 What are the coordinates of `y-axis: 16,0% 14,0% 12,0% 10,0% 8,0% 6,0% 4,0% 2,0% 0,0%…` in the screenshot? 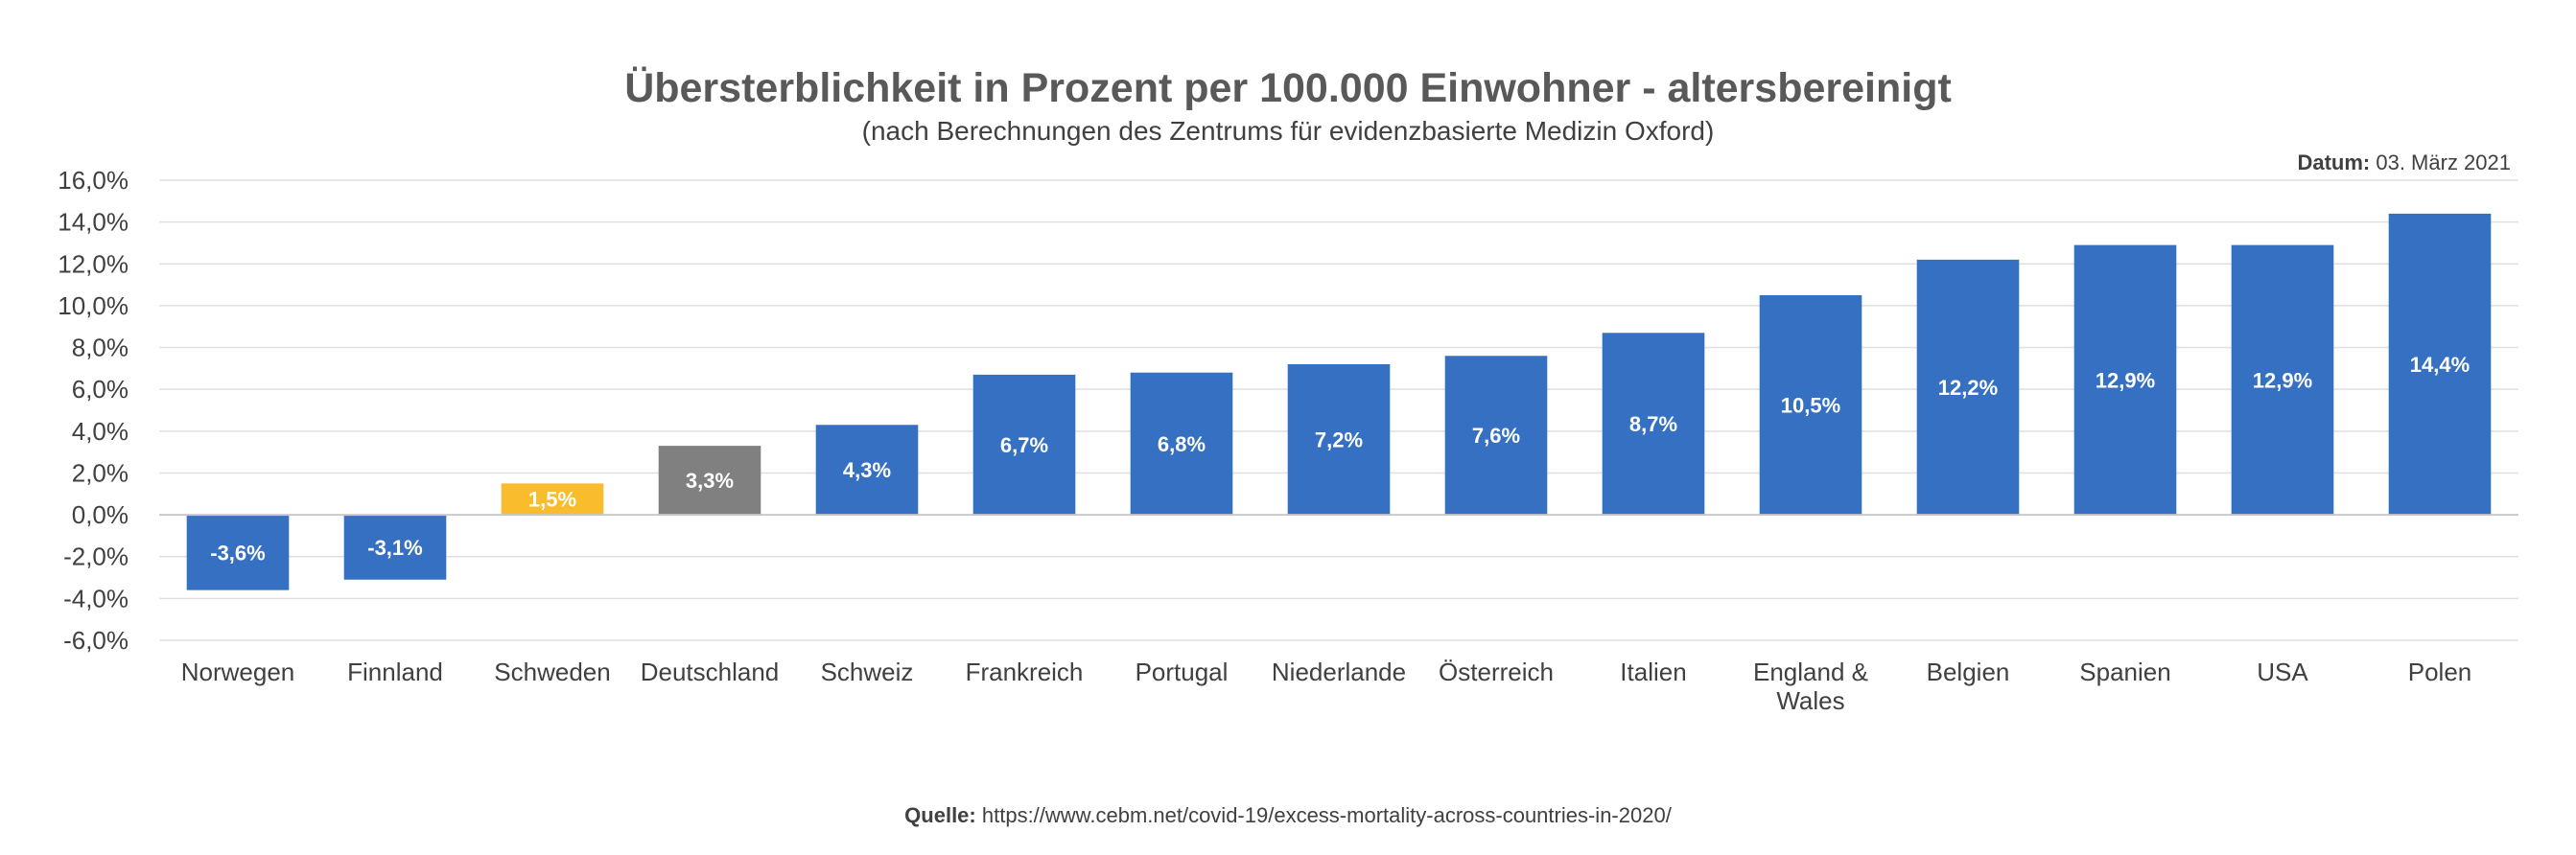 It's located at (93, 411).